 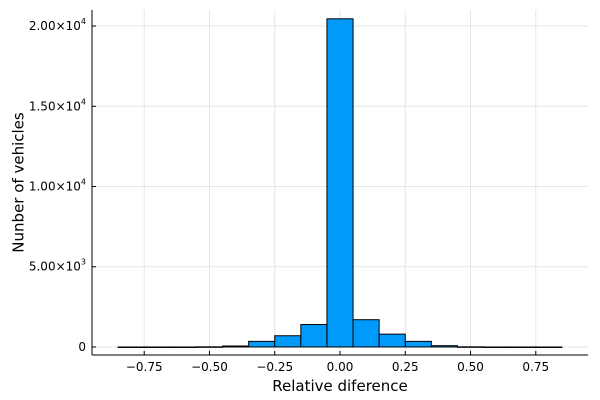 I want to click on y-tick-label: 2.00×10⁴, so click(x=57, y=25).